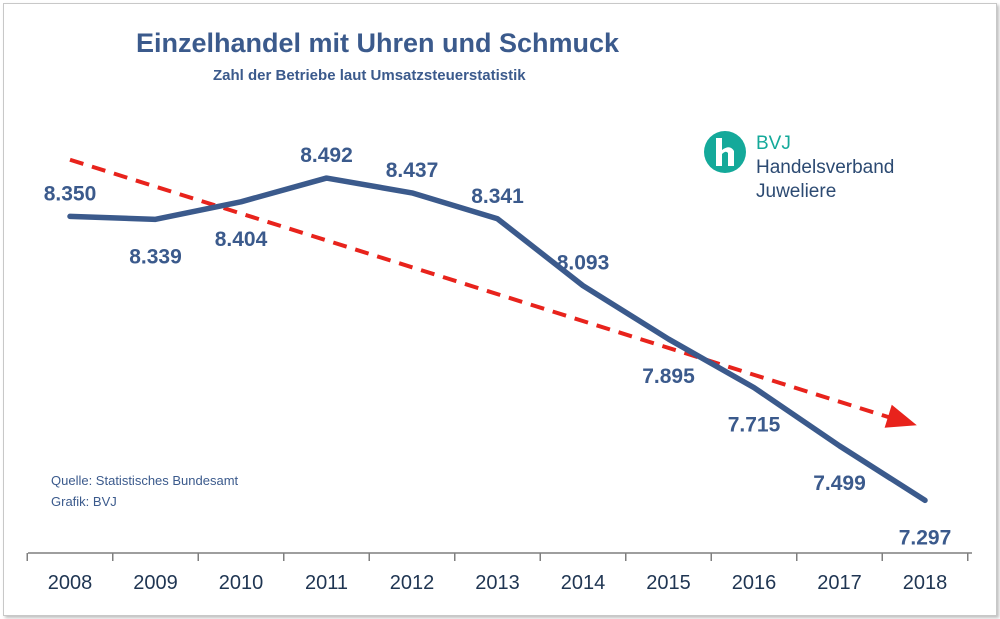 The width and height of the screenshot is (1000, 619). What do you see at coordinates (668, 376) in the screenshot?
I see `data-label: 7.895` at bounding box center [668, 376].